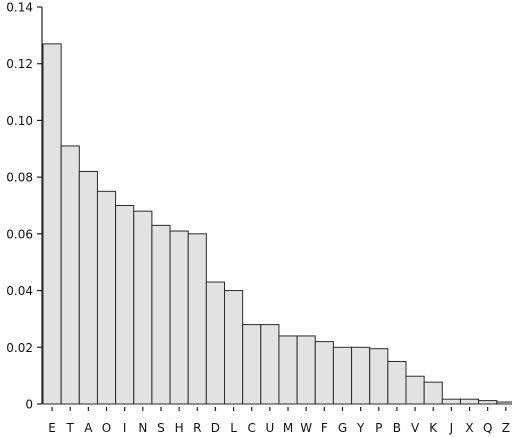  I want to click on x-tick-label: E, so click(52, 428).